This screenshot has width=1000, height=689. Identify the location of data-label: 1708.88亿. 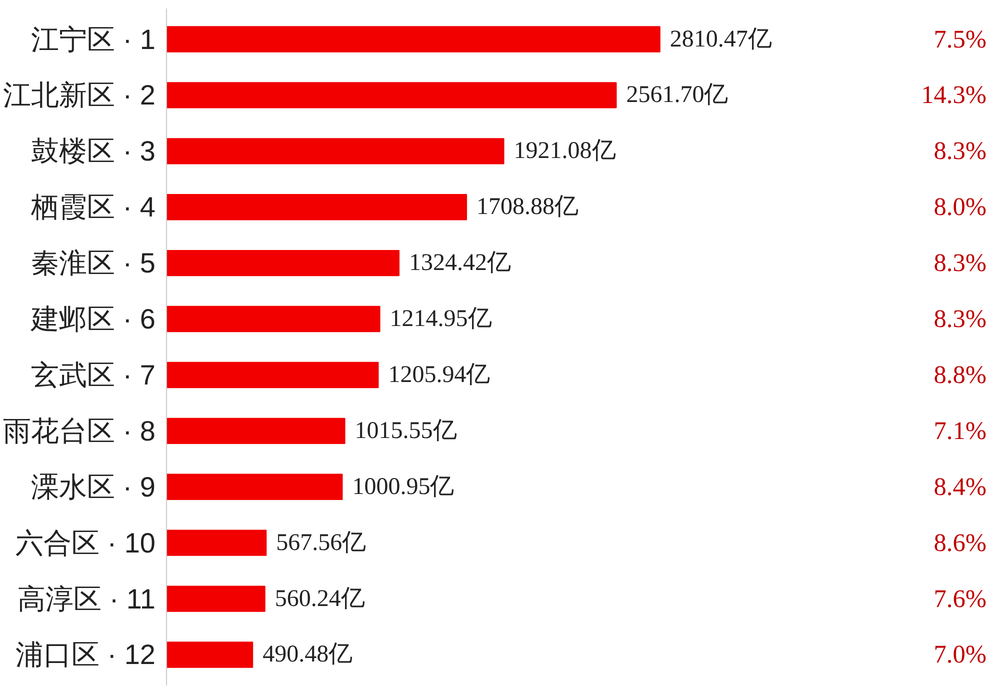
(527, 207).